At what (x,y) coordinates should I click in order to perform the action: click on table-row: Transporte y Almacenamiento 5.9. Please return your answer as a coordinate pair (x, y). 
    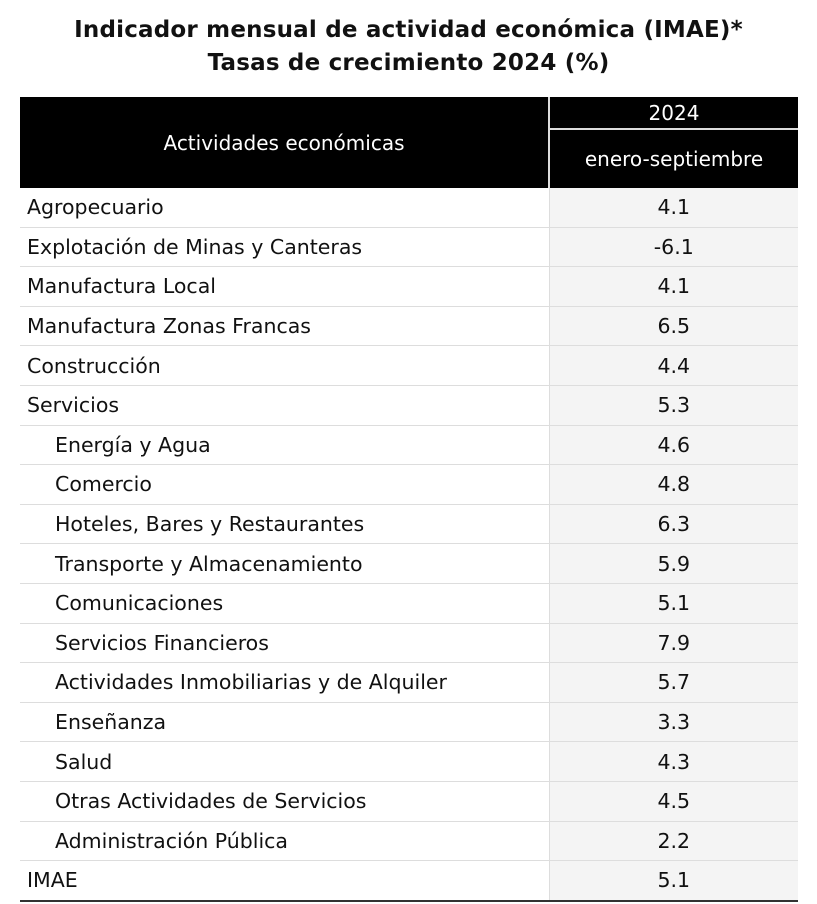
    Looking at the image, I should click on (409, 563).